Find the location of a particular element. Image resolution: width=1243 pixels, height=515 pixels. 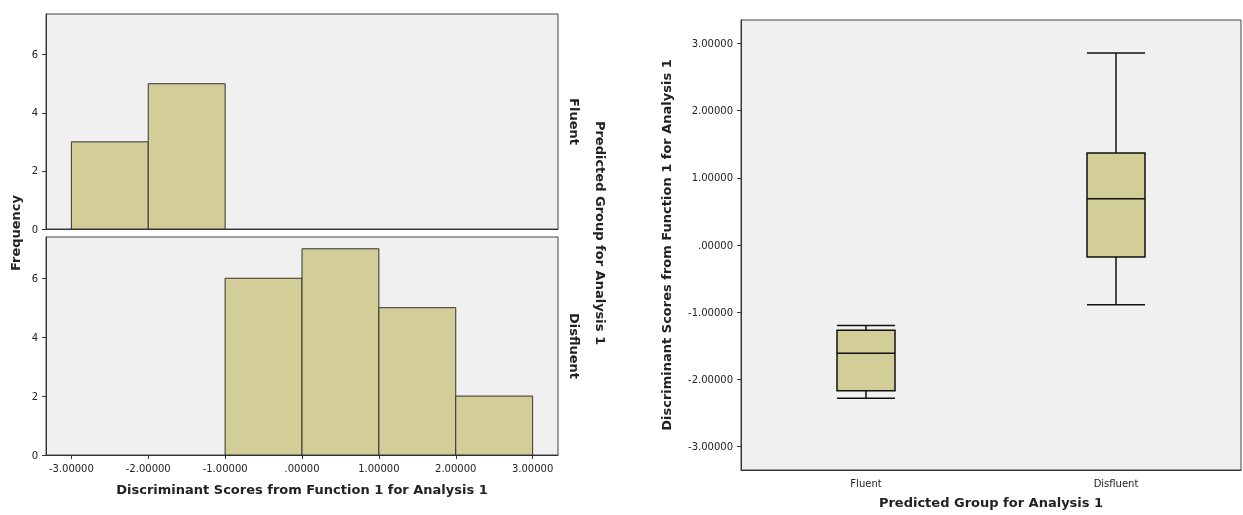

y-axis-title: Frequency is located at coordinates (15, 233).